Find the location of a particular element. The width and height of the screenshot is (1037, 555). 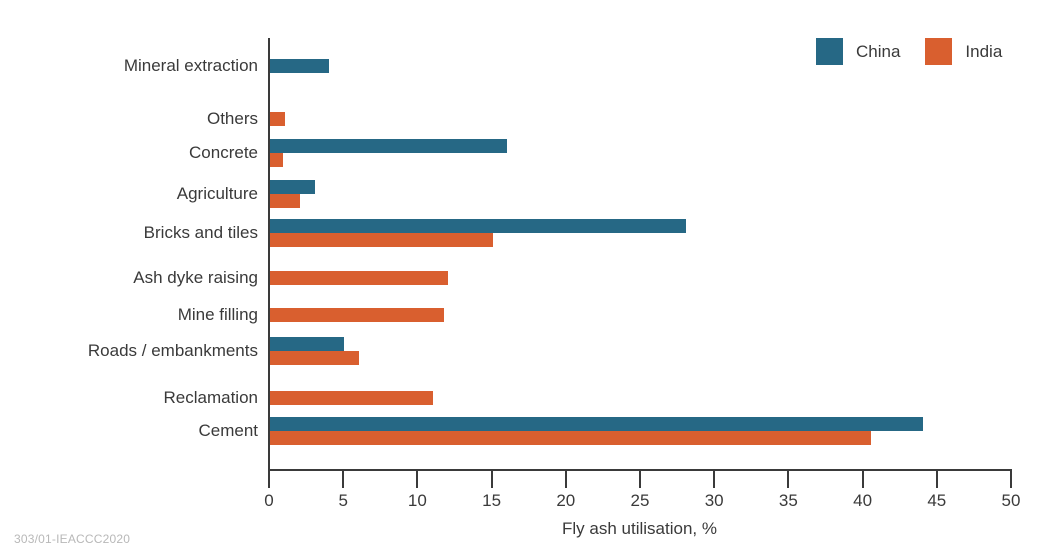

category-label: Cement is located at coordinates (228, 430).